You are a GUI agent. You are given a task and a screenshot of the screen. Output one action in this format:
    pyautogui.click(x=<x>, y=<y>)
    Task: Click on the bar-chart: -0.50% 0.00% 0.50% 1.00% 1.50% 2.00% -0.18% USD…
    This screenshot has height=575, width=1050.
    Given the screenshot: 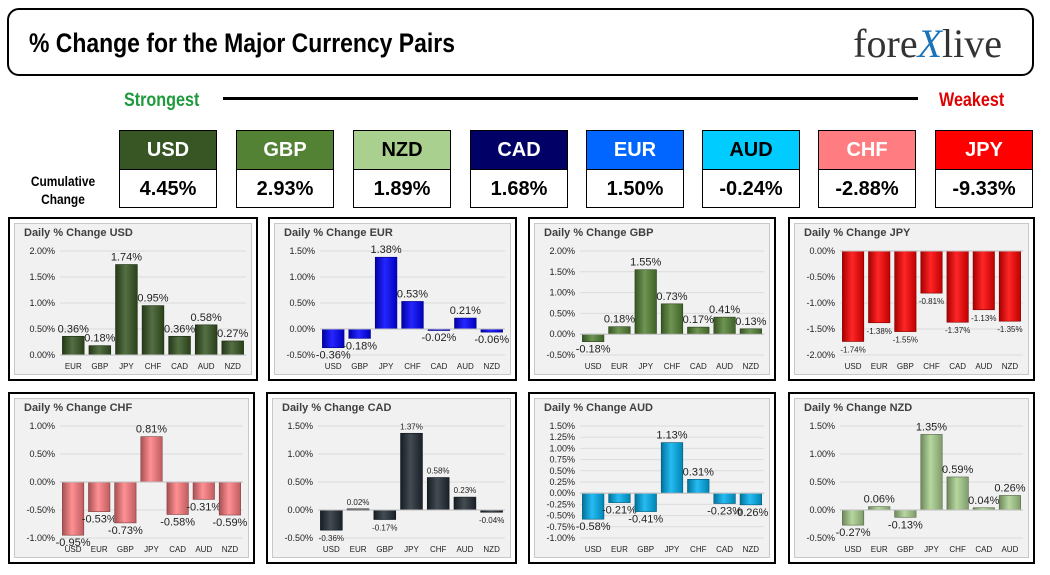 What is the action you would take?
    pyautogui.click(x=656, y=308)
    